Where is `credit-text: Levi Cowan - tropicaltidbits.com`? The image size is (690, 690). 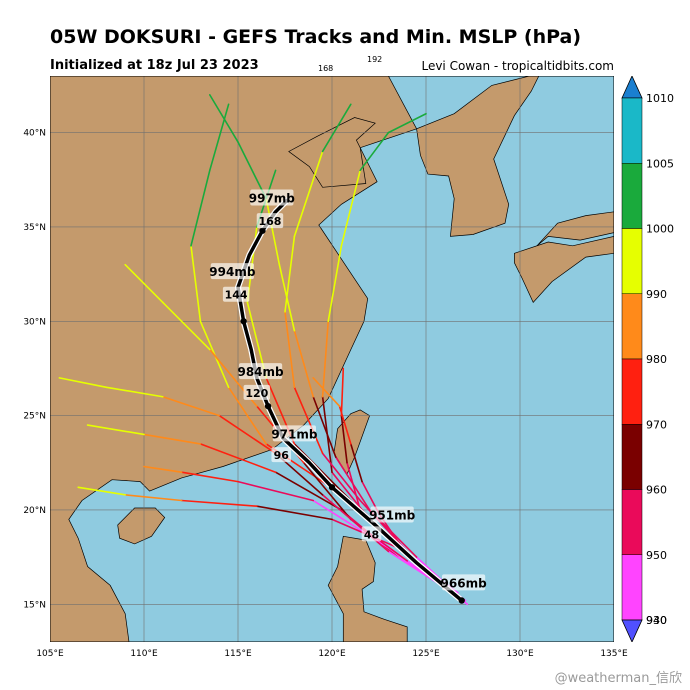
credit-text: Levi Cowan - tropicaltidbits.com is located at coordinates (517, 66).